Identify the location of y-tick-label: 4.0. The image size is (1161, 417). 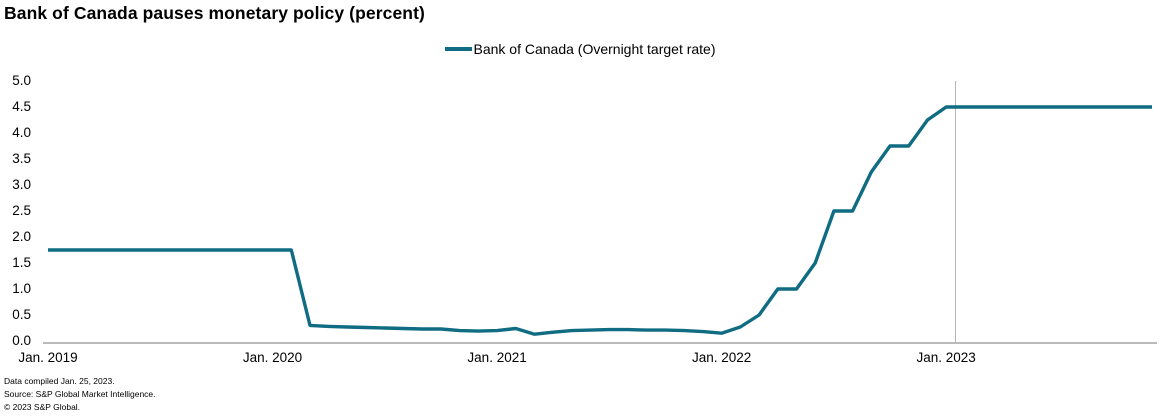
(21, 132).